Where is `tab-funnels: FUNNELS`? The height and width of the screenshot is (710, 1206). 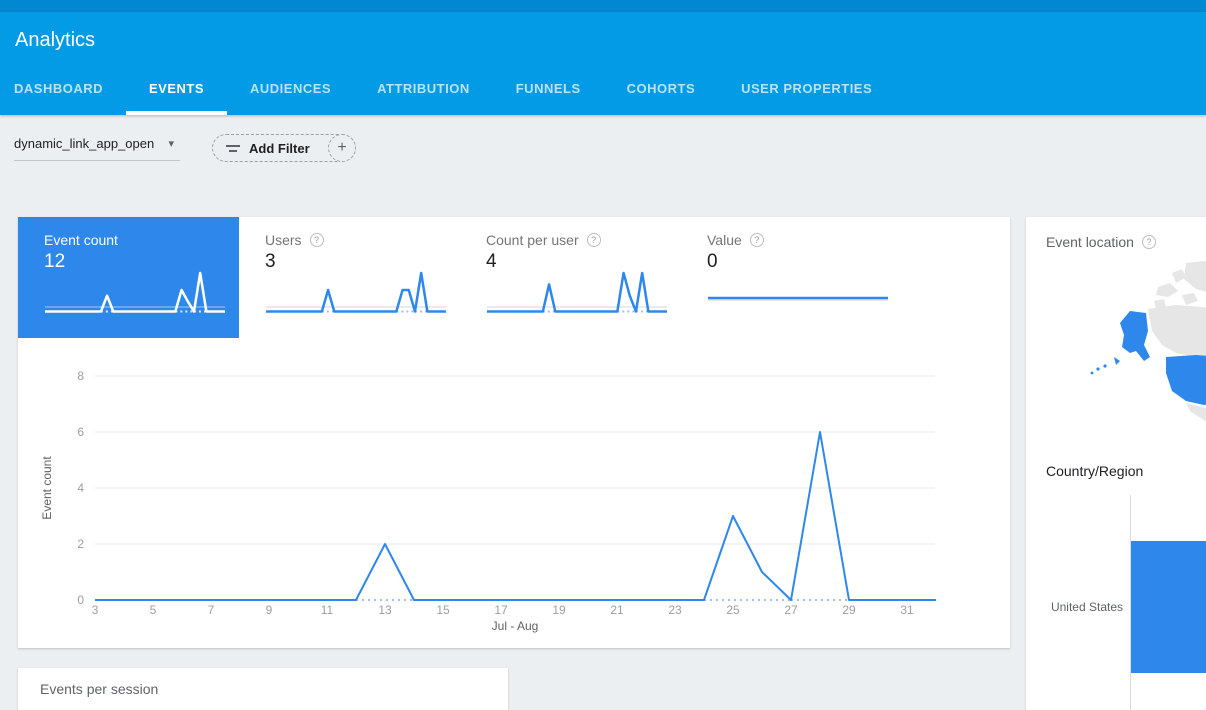 tab-funnels: FUNNELS is located at coordinates (548, 88).